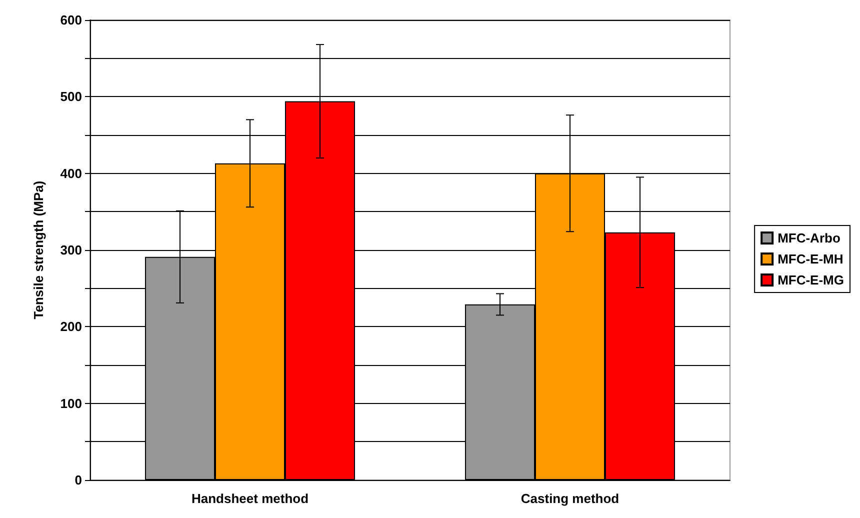 Image resolution: width=860 pixels, height=518 pixels. Describe the element at coordinates (570, 498) in the screenshot. I see `x-tick-label: Casting method` at that location.